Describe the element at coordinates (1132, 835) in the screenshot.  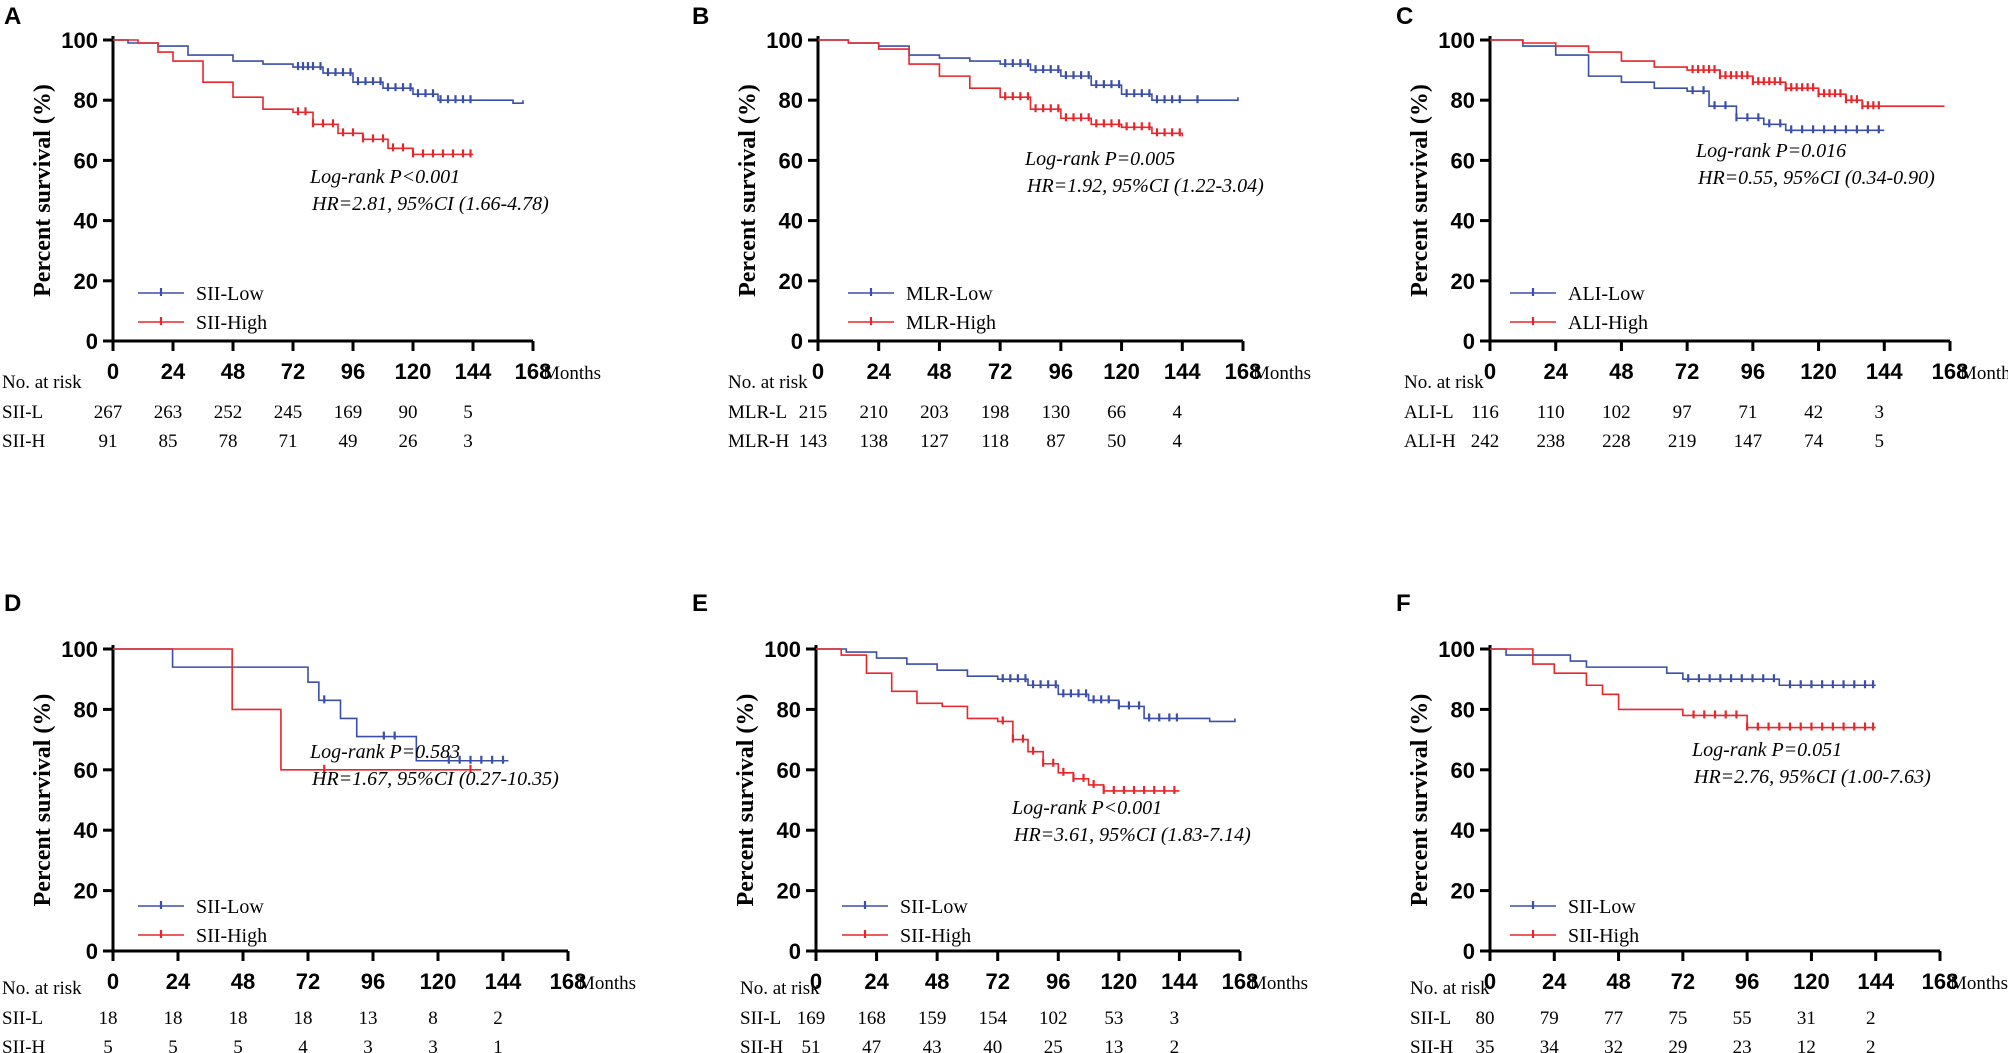
I see `hazard-ratio-text: HR=3.61, 95%CI (1.83-7.14)` at that location.